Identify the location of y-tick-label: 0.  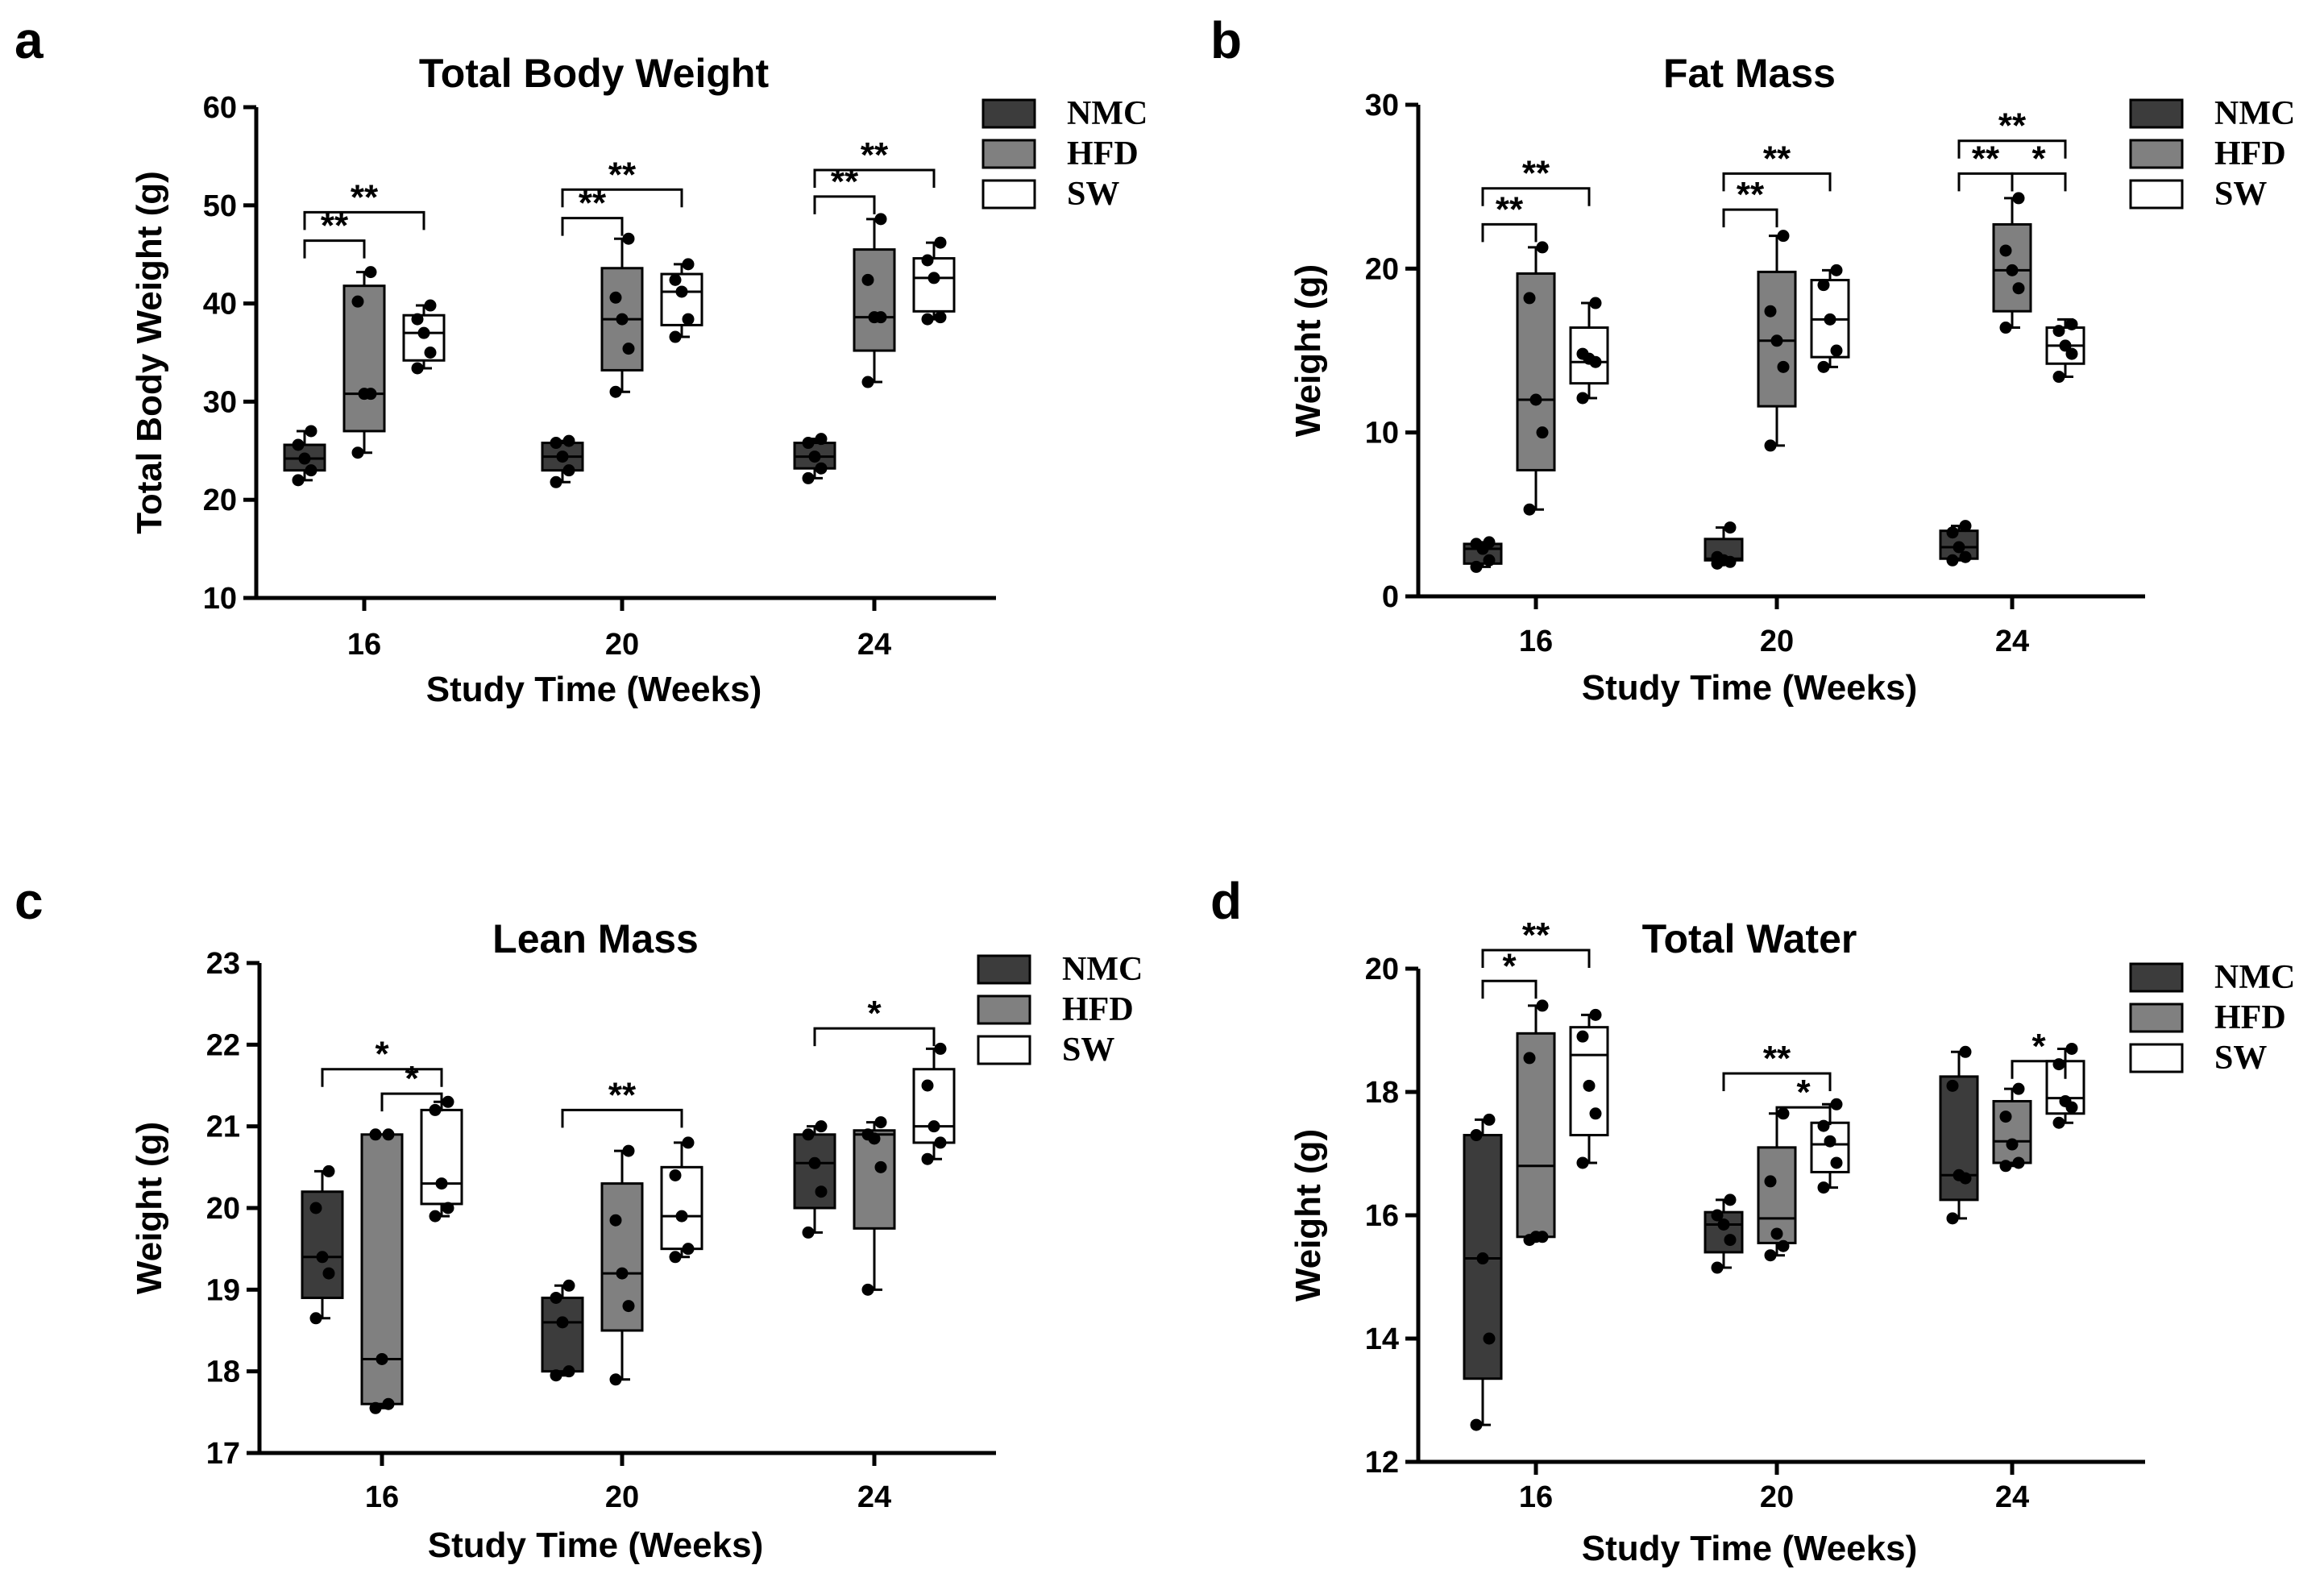
(1391, 597).